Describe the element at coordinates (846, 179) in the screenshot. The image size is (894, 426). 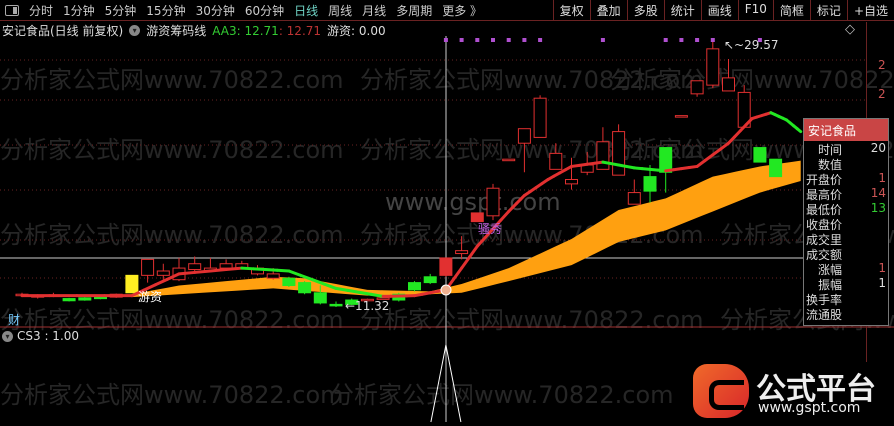
I see `tooltip-row: 开盘价 1` at that location.